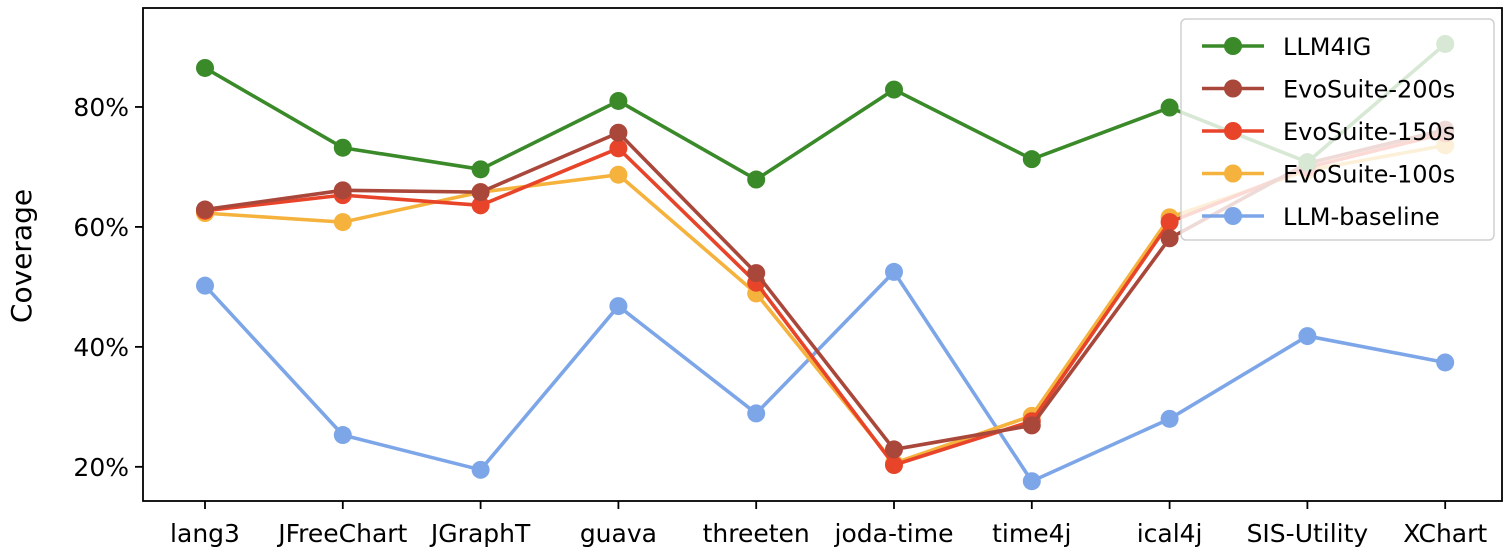 The height and width of the screenshot is (552, 1510). I want to click on legend-item: LLM-baseline, so click(1321, 217).